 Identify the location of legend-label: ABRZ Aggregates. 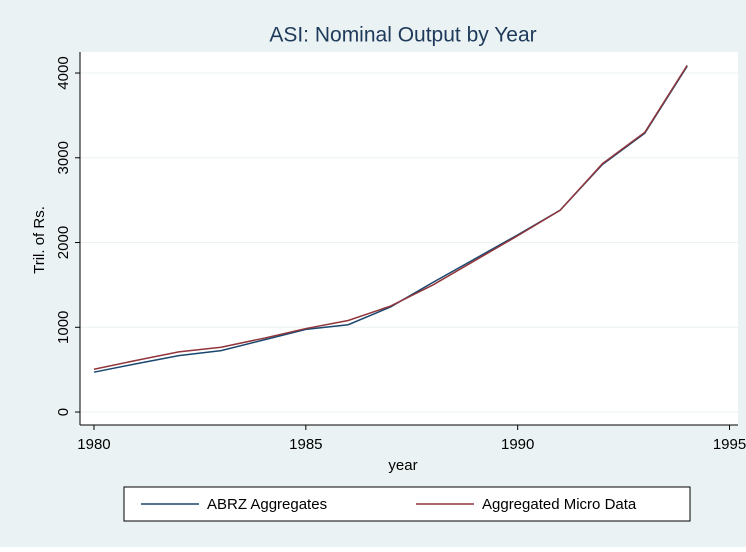
(267, 504).